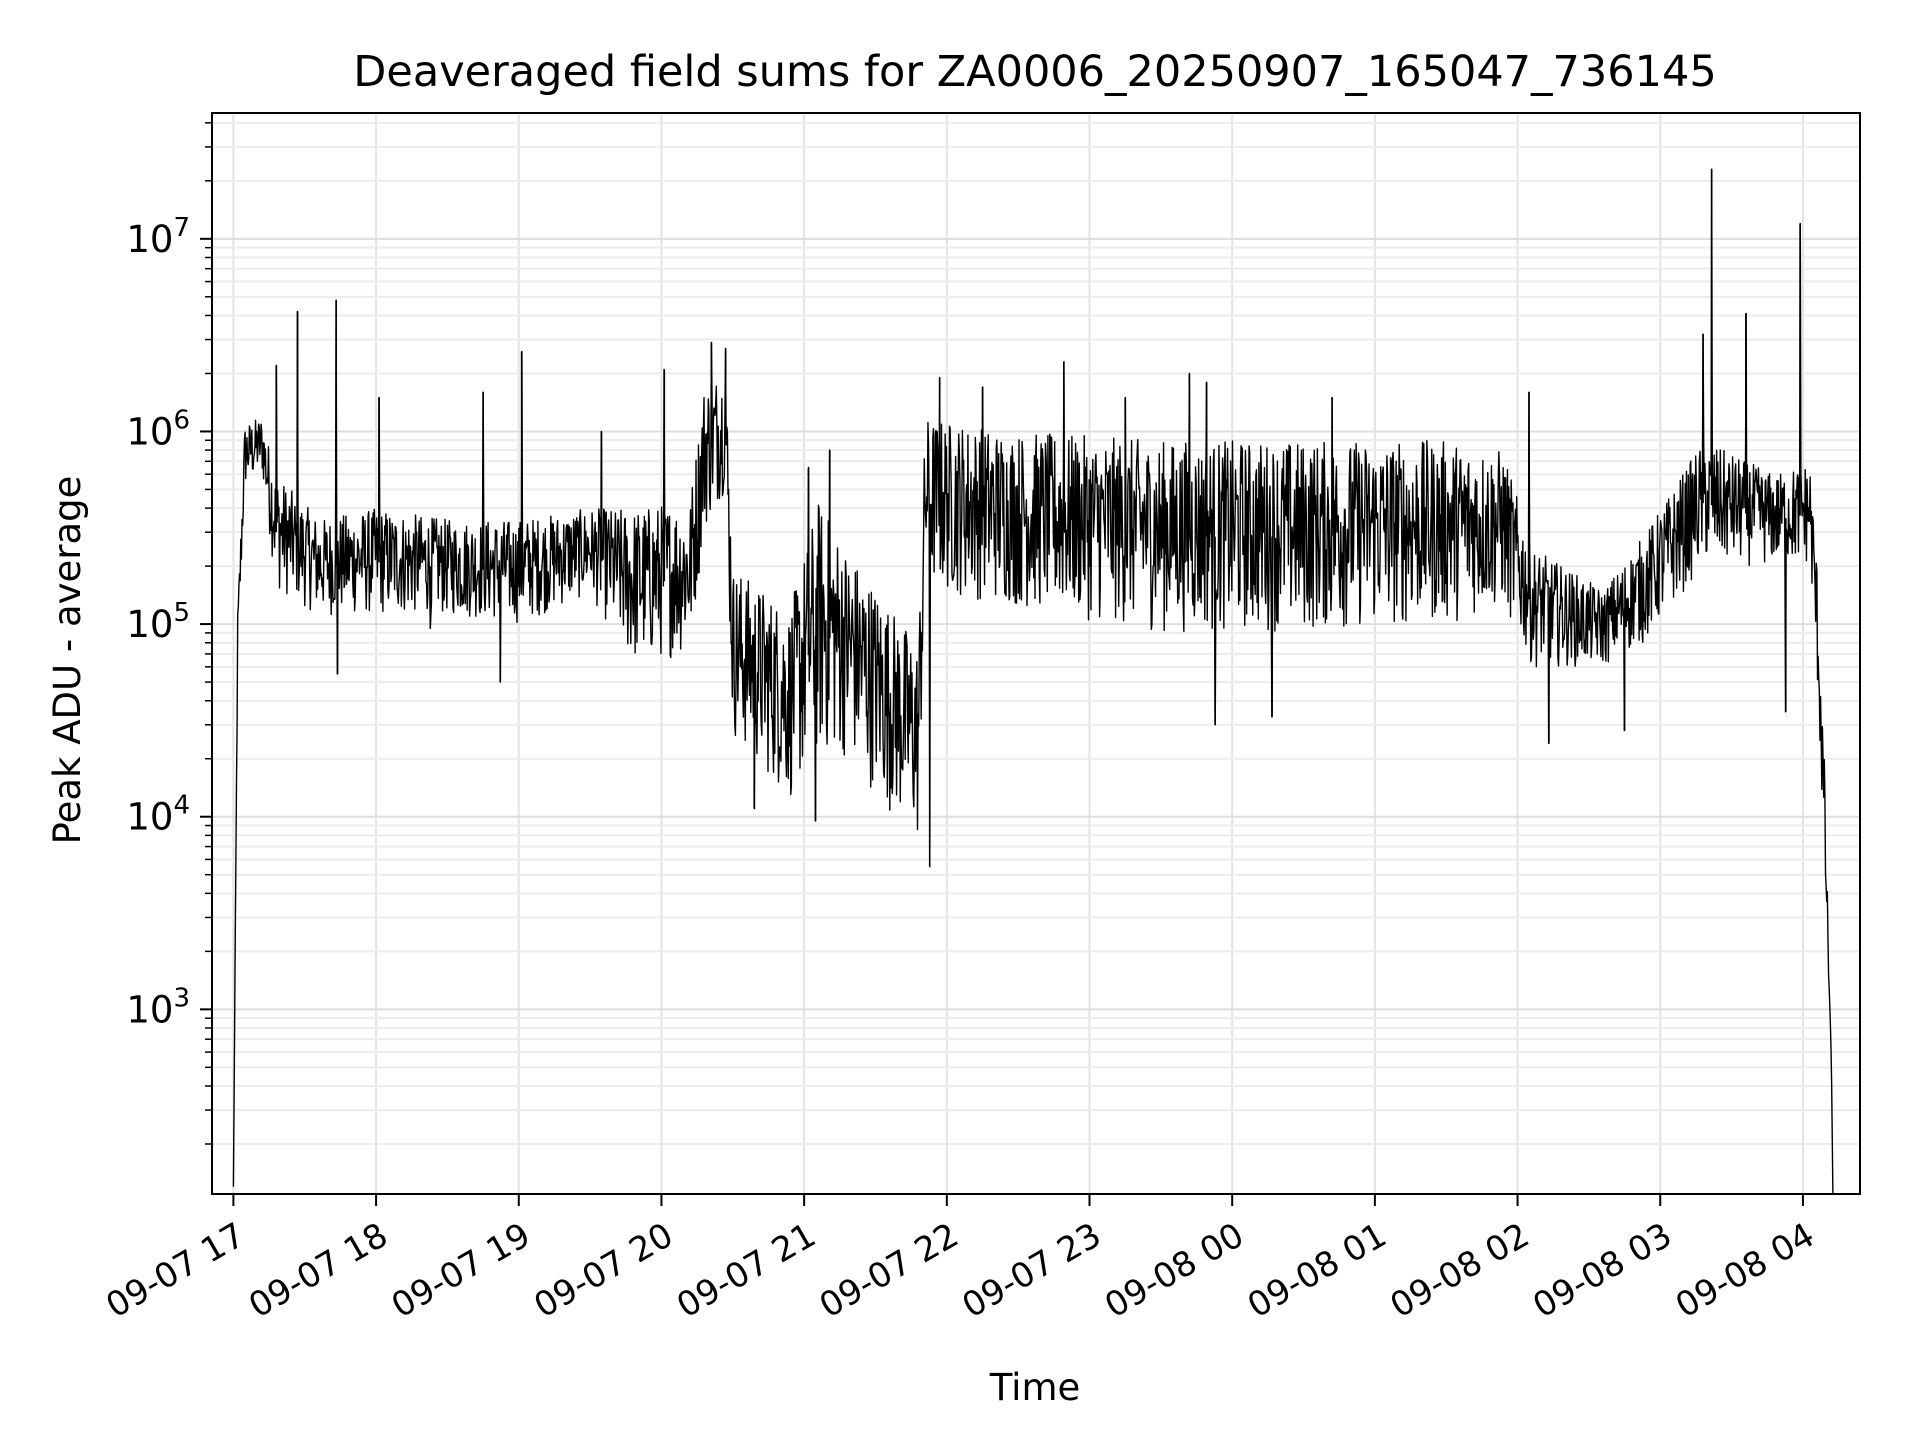  I want to click on y-axis-label: Peak ADU - average, so click(67, 660).